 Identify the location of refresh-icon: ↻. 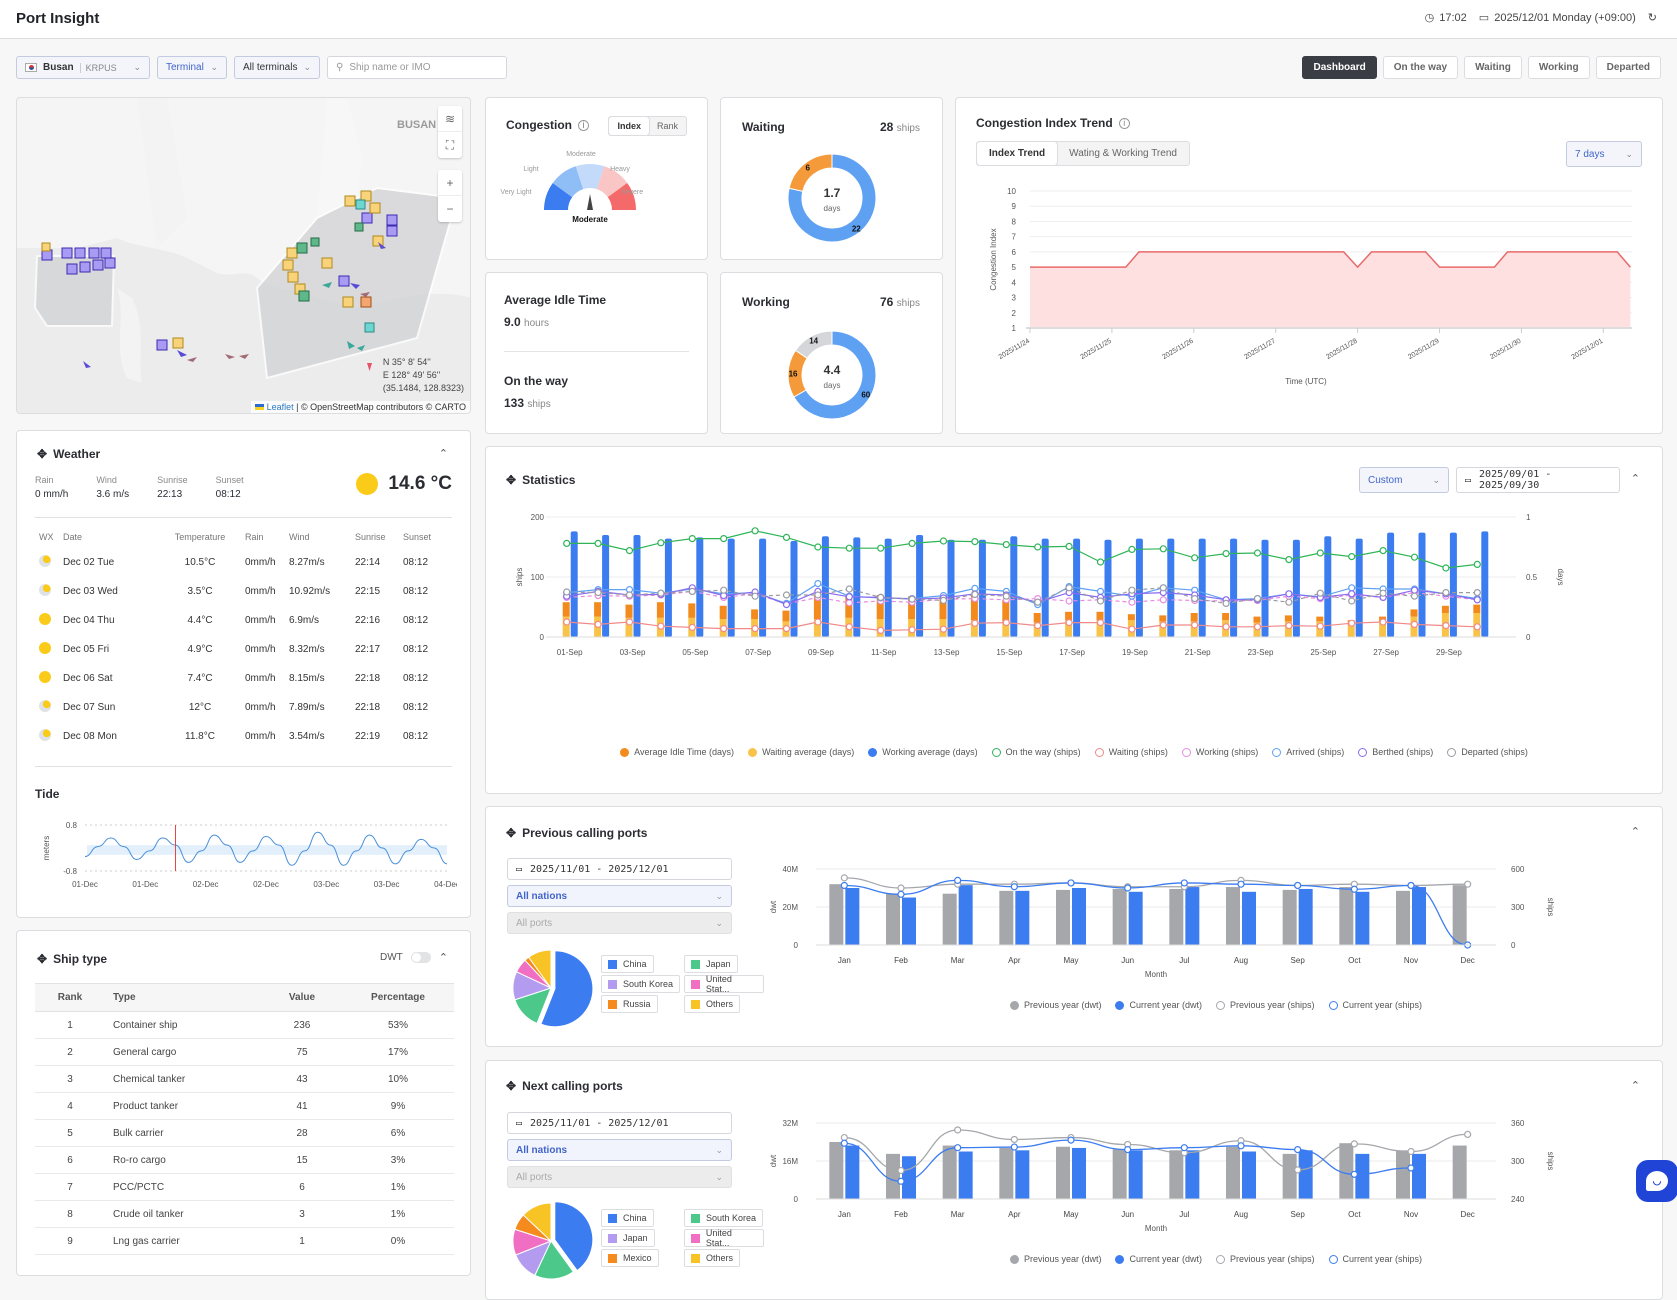
(1652, 18).